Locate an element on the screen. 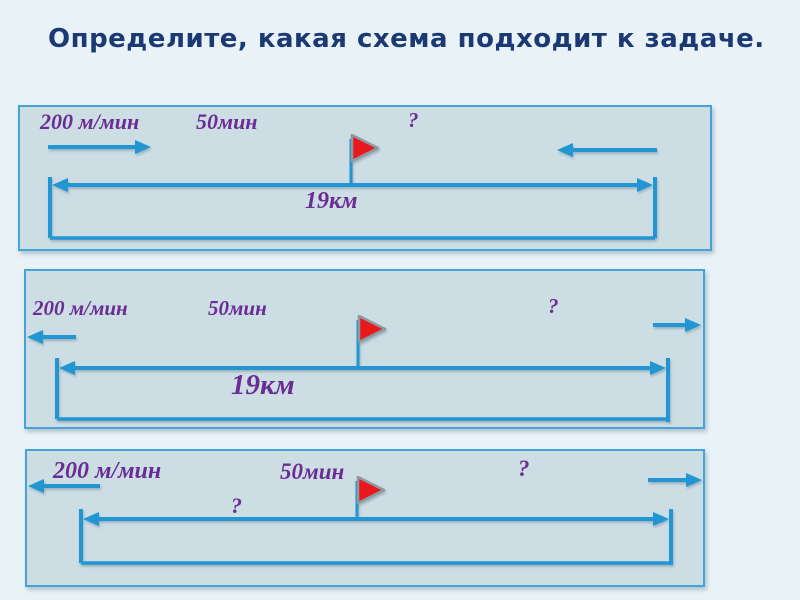  scheme-1-graphics is located at coordinates (352, 186).